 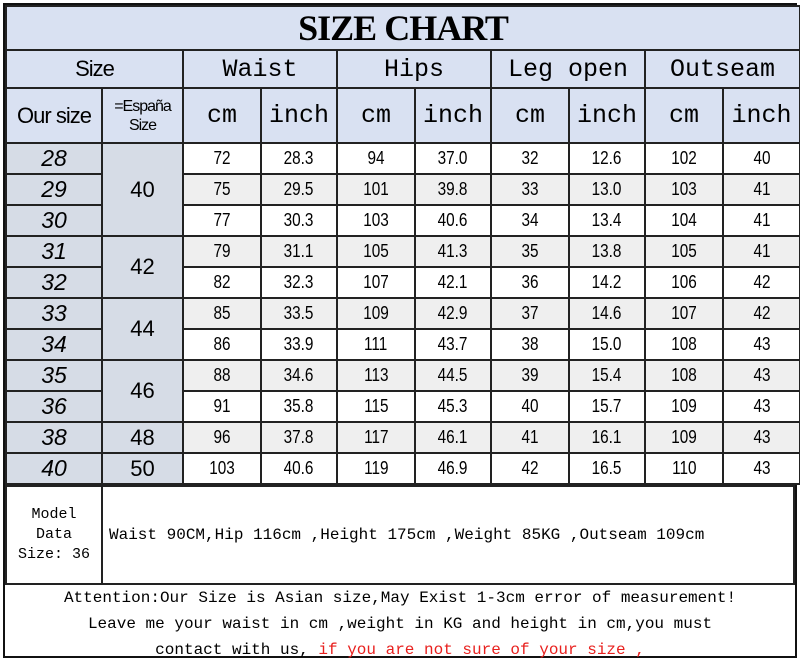 I want to click on measurement-cell: 113, so click(x=376, y=375).